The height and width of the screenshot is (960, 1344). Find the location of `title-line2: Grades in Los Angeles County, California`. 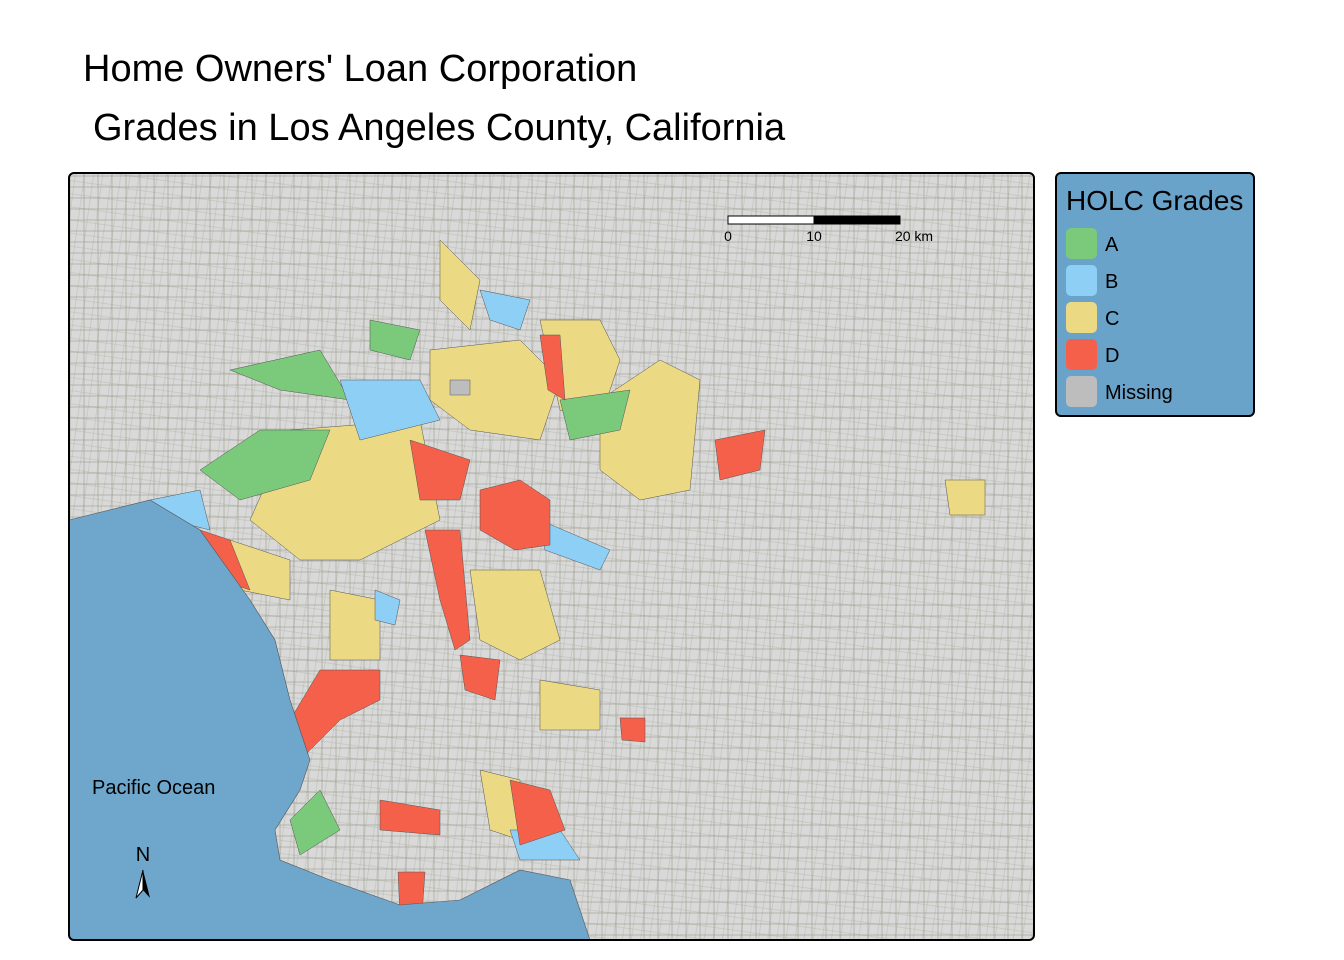

title-line2: Grades in Los Angeles County, California is located at coordinates (439, 128).